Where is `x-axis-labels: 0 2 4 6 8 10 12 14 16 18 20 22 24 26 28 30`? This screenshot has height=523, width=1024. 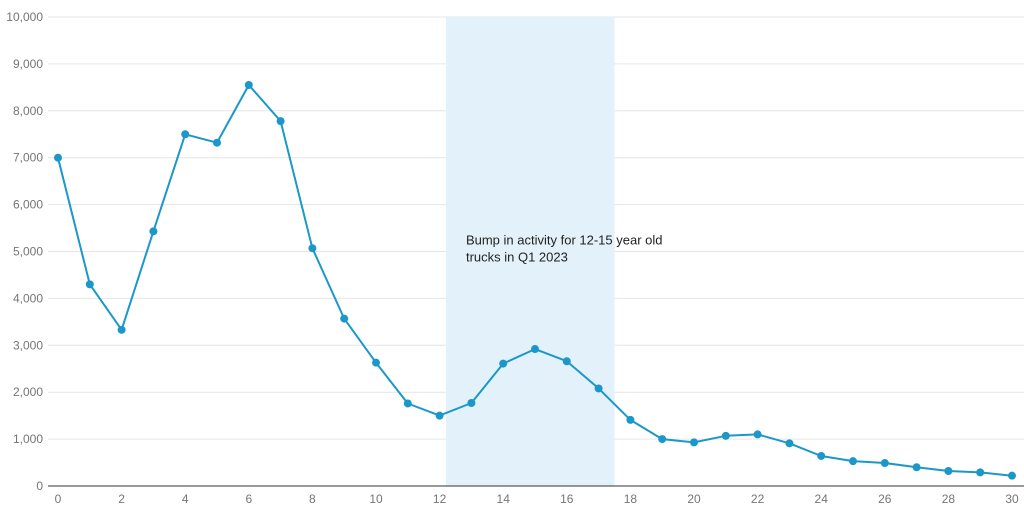
x-axis-labels: 0 2 4 6 8 10 12 14 16 18 20 22 24 26 28 30 is located at coordinates (537, 499).